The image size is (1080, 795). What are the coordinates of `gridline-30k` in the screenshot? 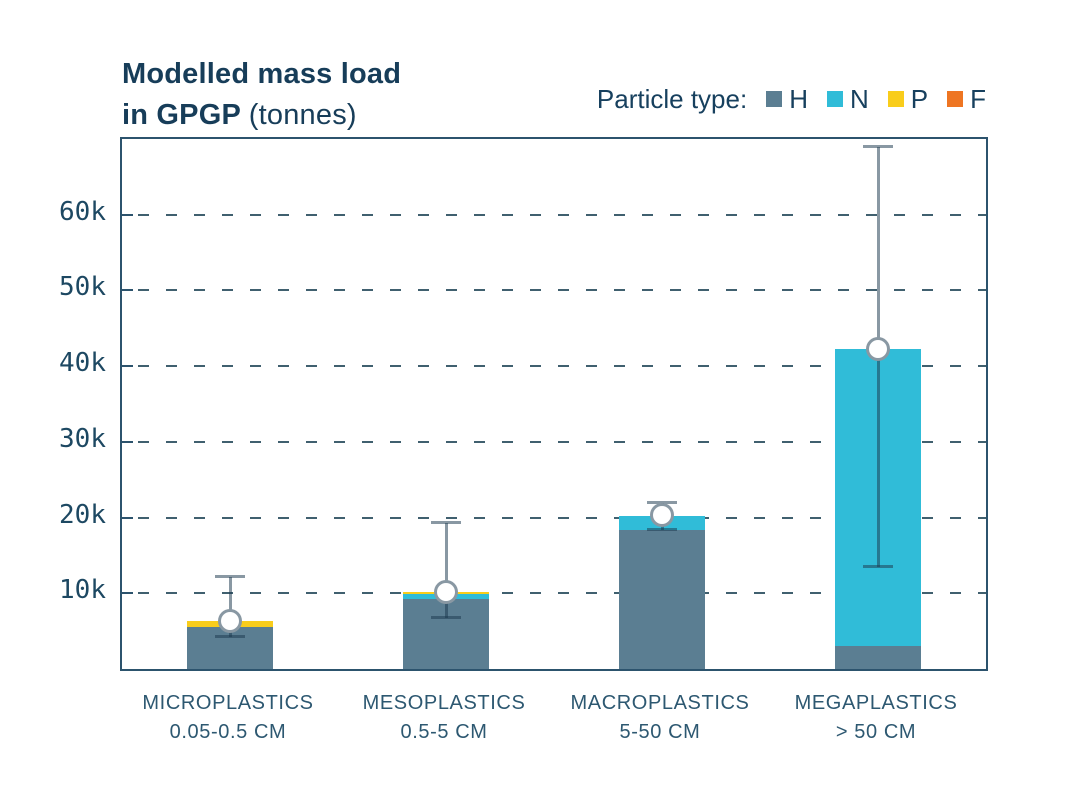 It's located at (562, 441).